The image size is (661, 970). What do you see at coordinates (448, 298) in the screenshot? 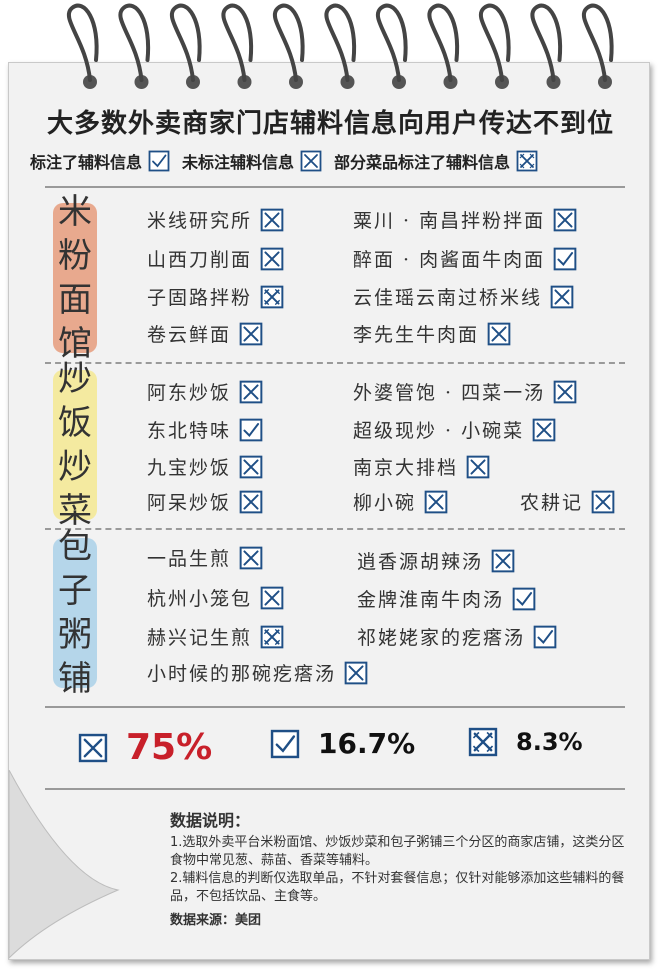
I see `shop-name: 云佳瑶云南过桥米线` at bounding box center [448, 298].